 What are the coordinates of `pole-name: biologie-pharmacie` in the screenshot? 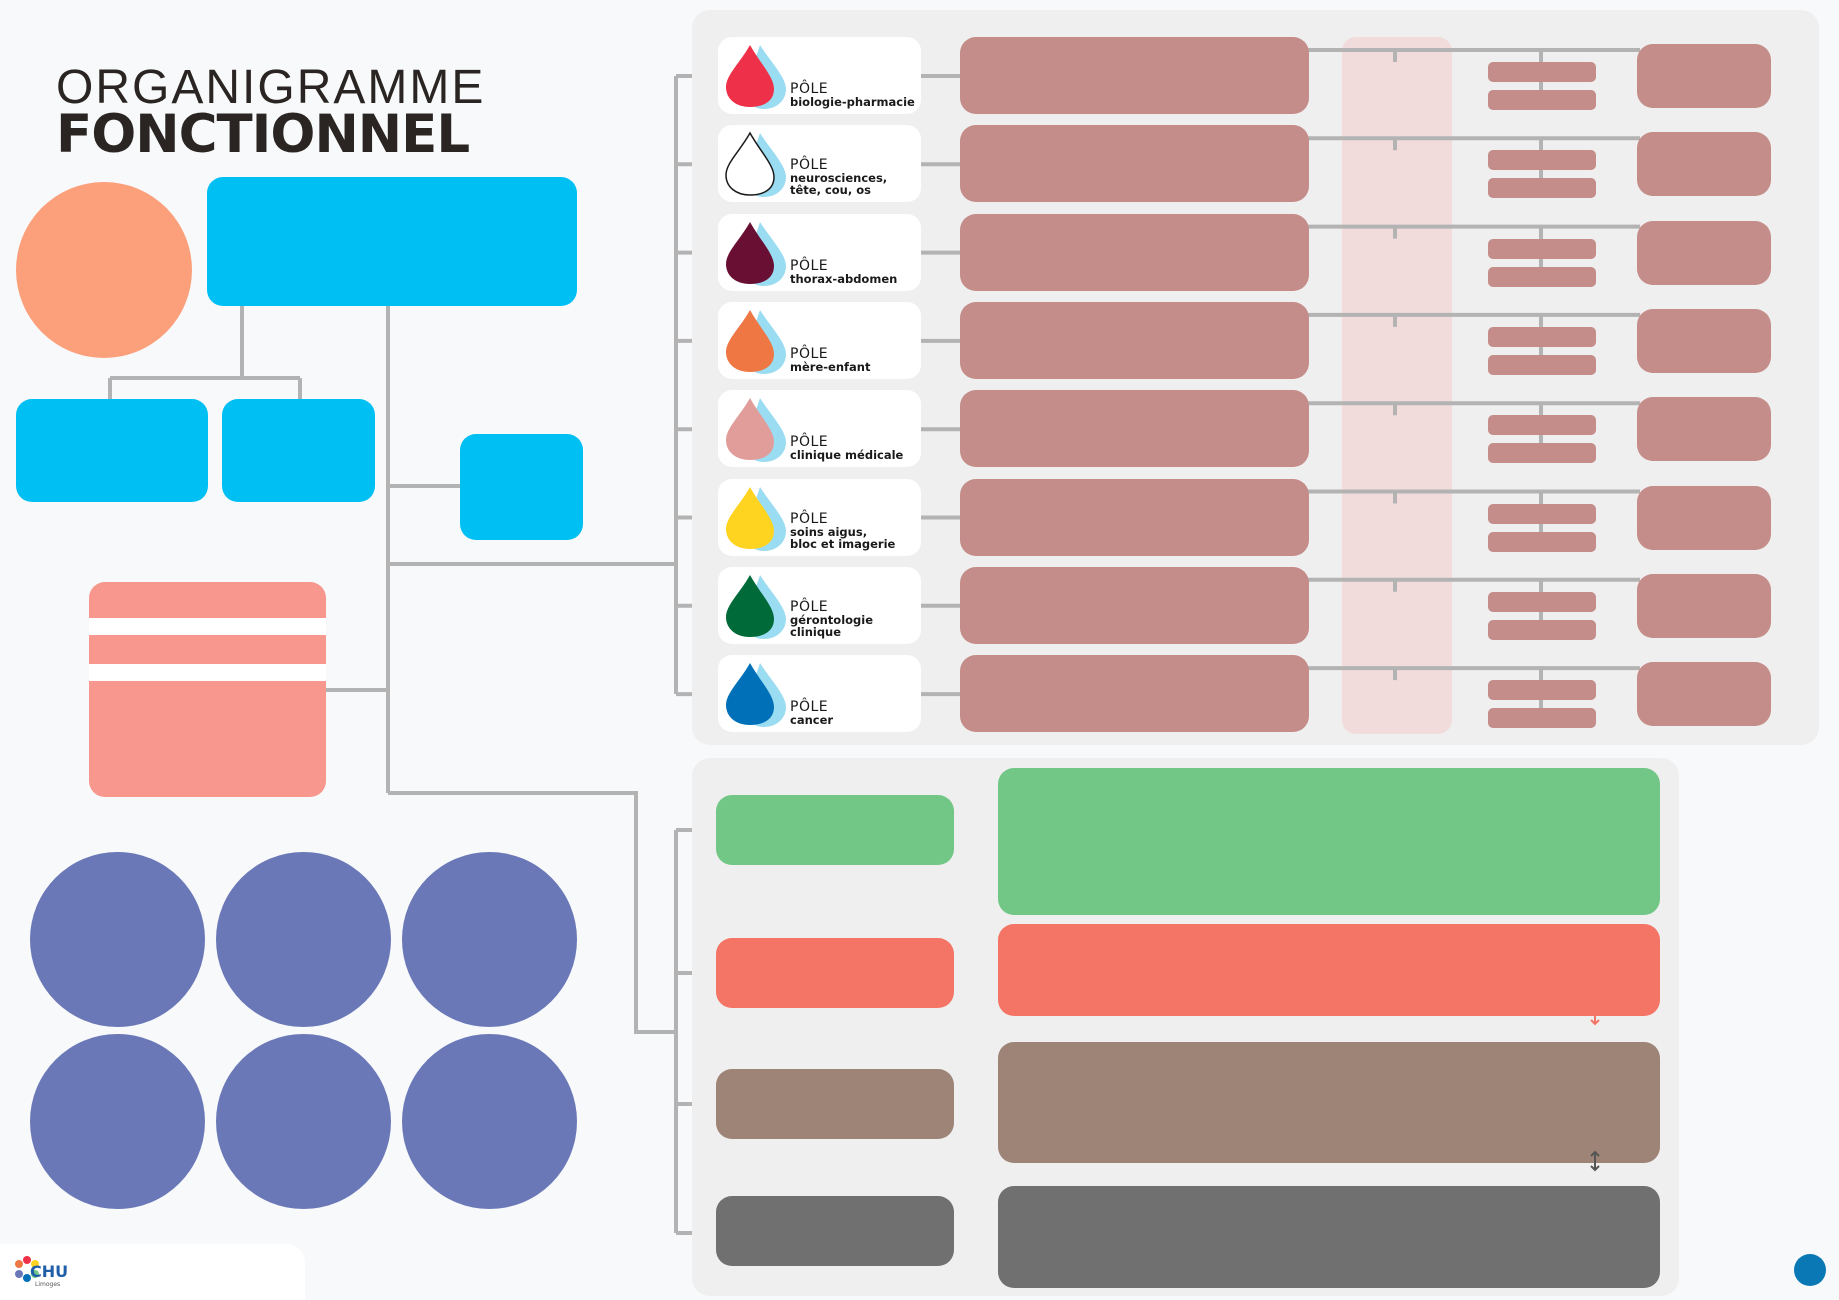 It's located at (852, 102).